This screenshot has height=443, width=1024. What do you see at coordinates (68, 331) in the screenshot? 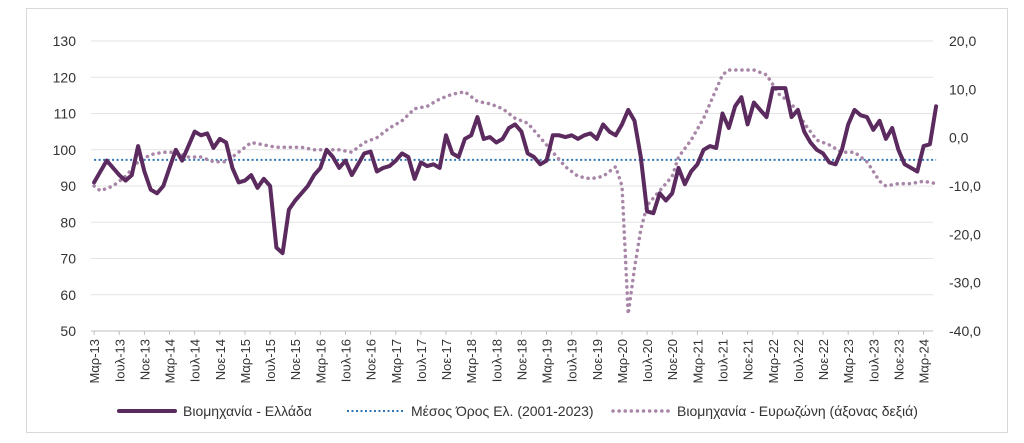
I see `left-y-tick-label: 50` at bounding box center [68, 331].